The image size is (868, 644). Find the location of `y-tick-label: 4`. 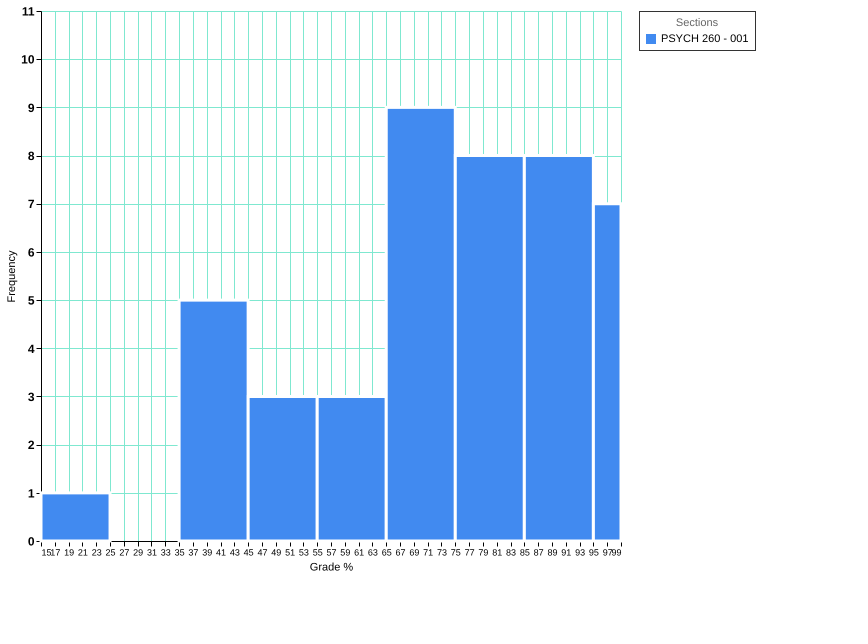

y-tick-label: 4 is located at coordinates (31, 349).